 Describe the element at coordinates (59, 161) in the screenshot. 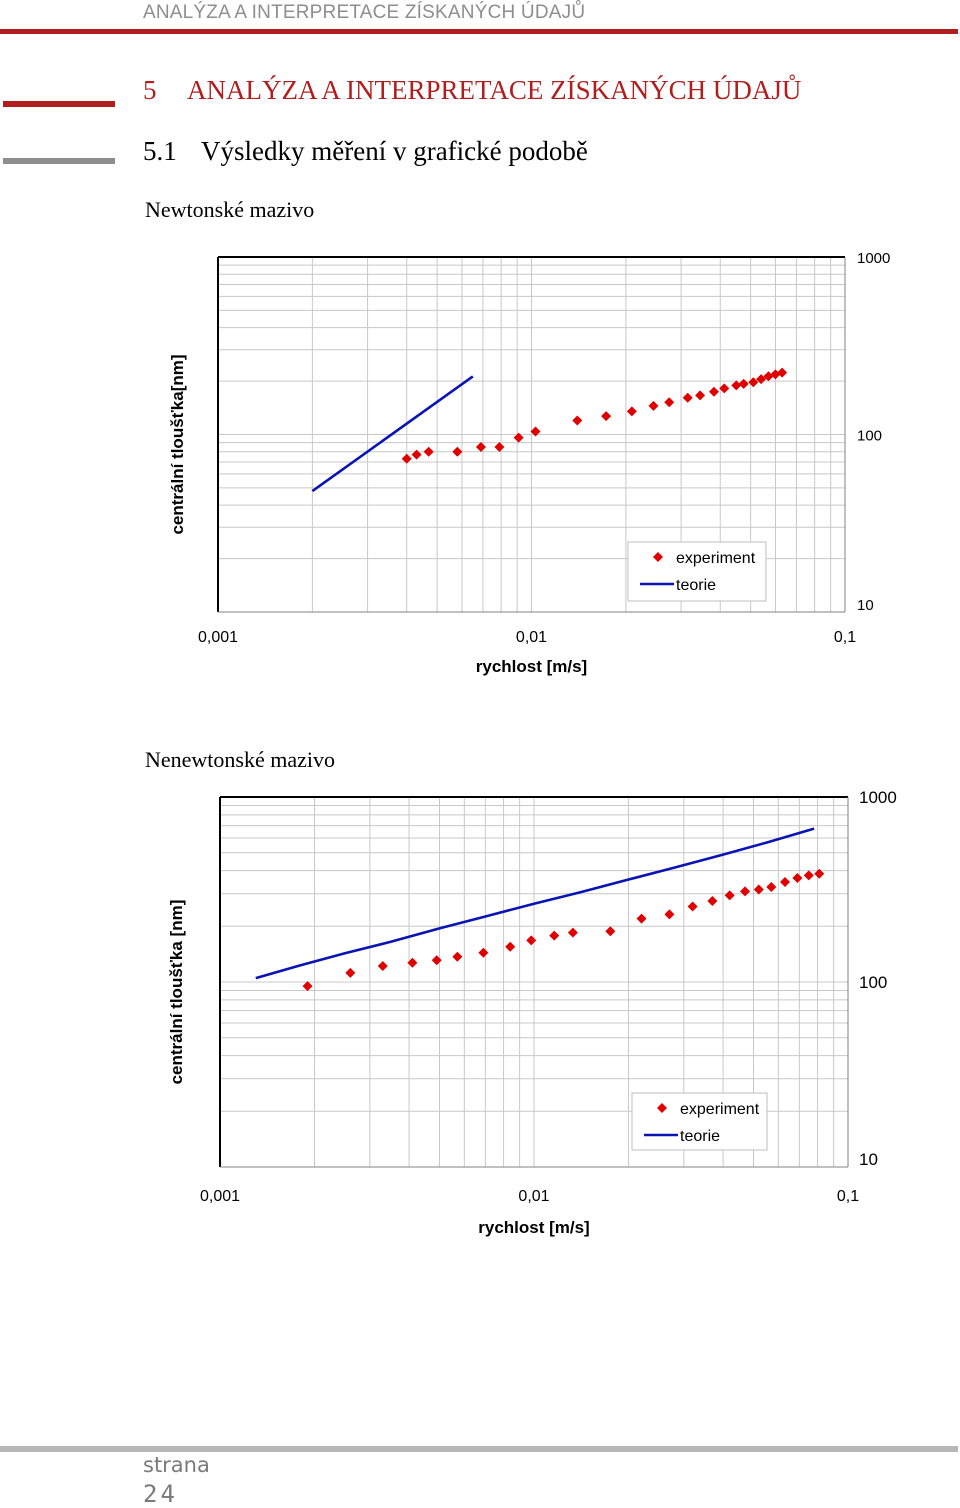

I see `section-marker-bar` at that location.